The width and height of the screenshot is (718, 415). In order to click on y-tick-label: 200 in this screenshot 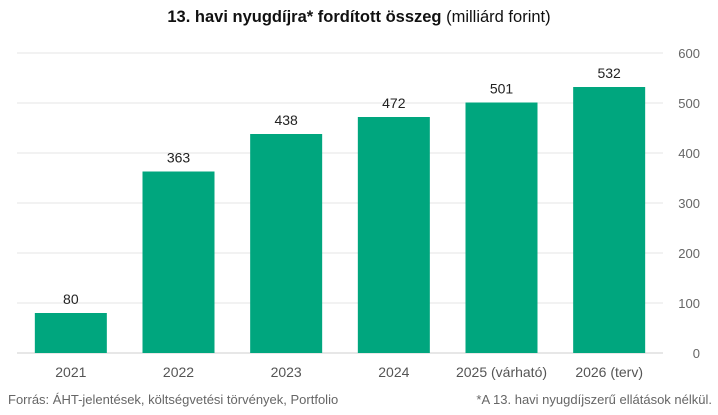, I will do `click(689, 253)`.